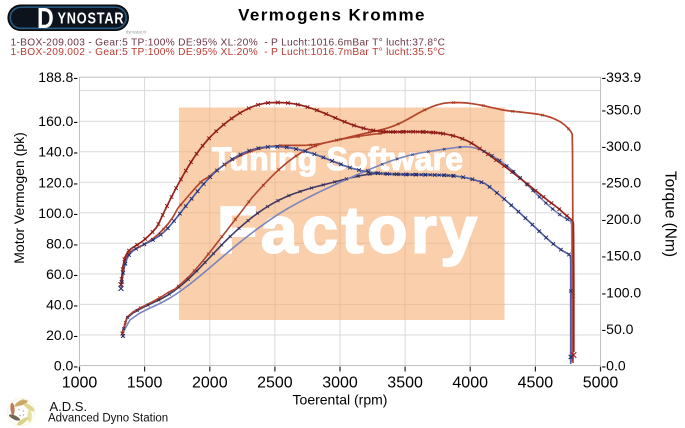 The width and height of the screenshot is (685, 428). Describe the element at coordinates (62, 243) in the screenshot. I see `svg-text: 80.0-` at that location.